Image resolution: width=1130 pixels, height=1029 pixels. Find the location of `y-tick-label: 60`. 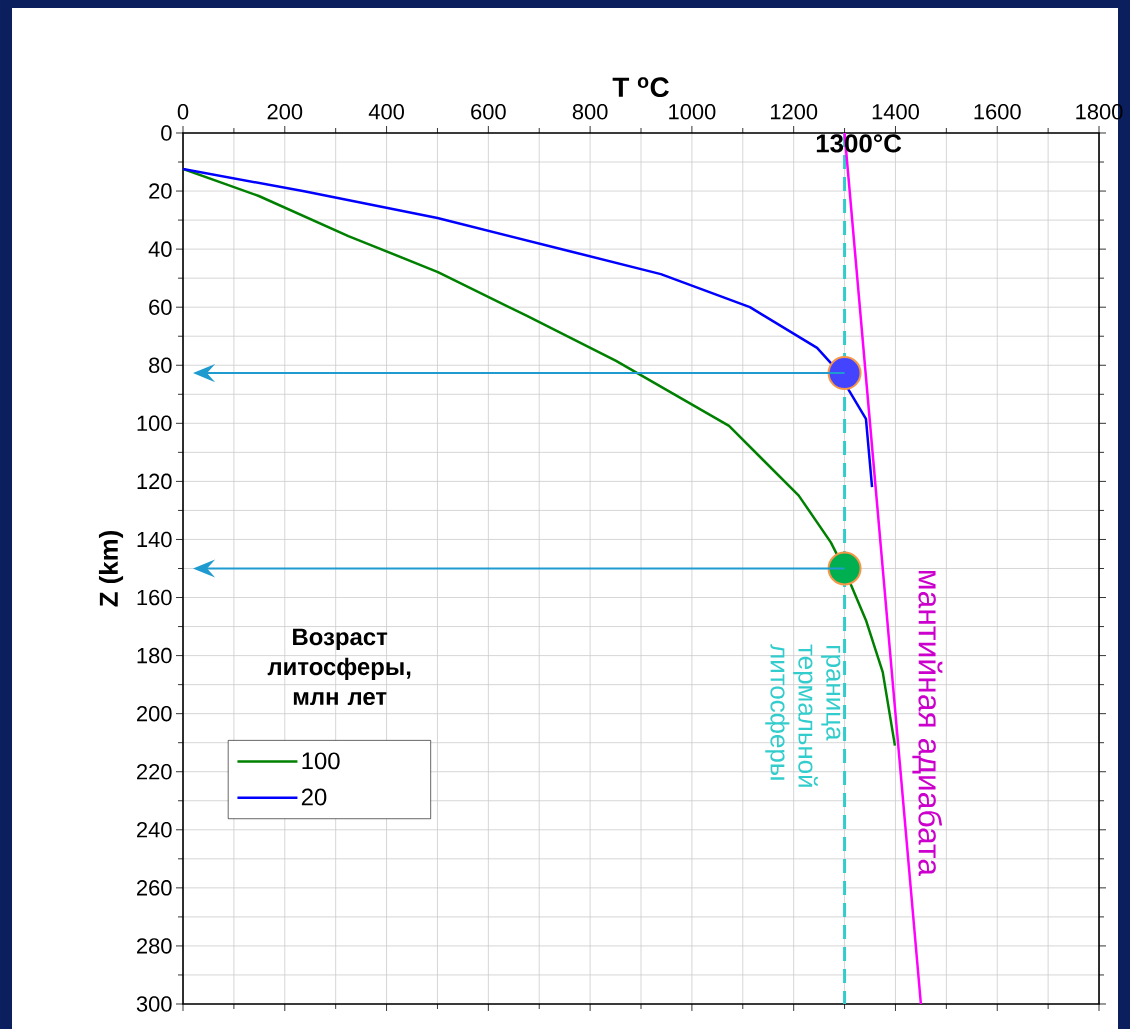

y-tick-label: 60 is located at coordinates (160, 307).